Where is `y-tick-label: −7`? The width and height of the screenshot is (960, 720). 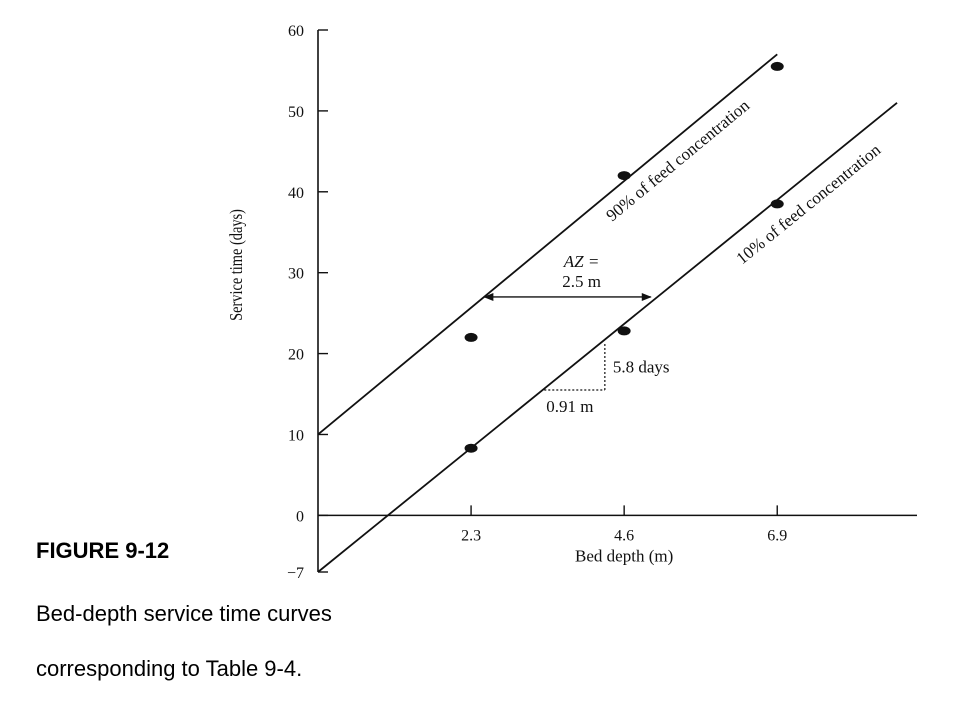
y-tick-label: −7 is located at coordinates (295, 573).